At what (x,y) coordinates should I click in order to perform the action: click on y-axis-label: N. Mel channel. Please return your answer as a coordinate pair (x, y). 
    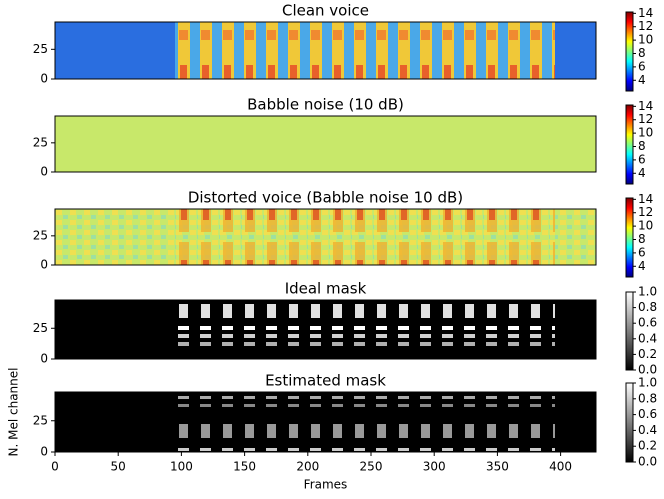
    Looking at the image, I should click on (14, 412).